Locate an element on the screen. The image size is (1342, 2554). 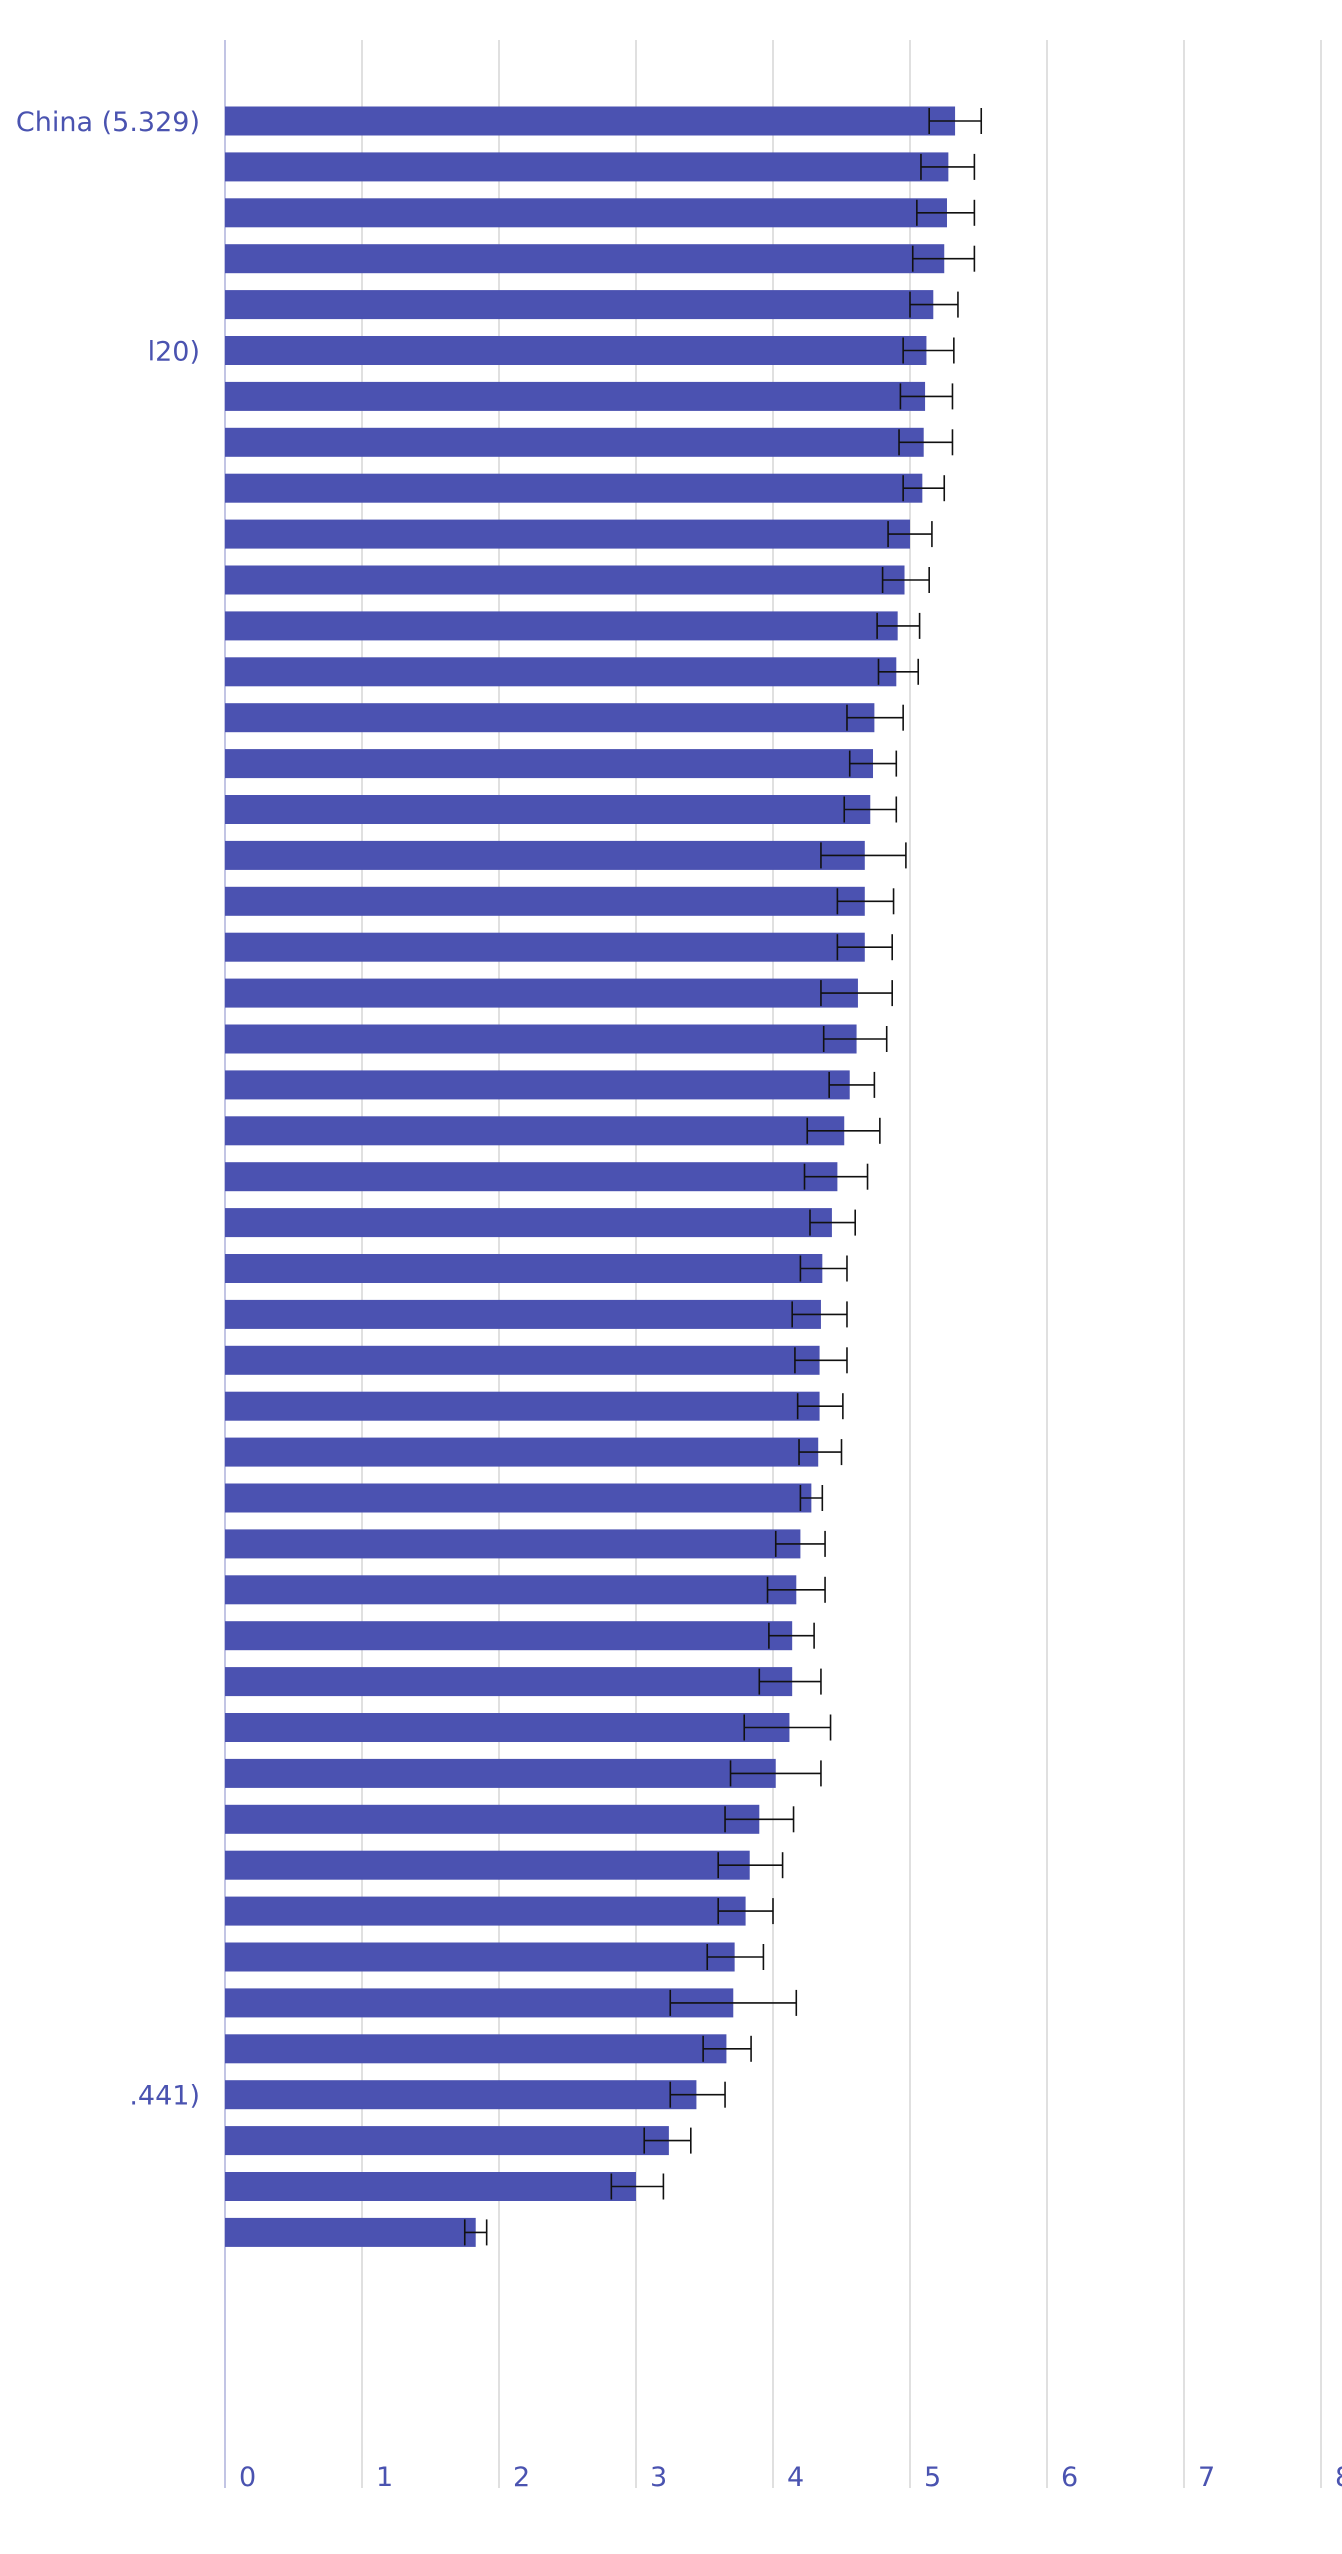
x-tick-label-3: 3 is located at coordinates (658, 2477).